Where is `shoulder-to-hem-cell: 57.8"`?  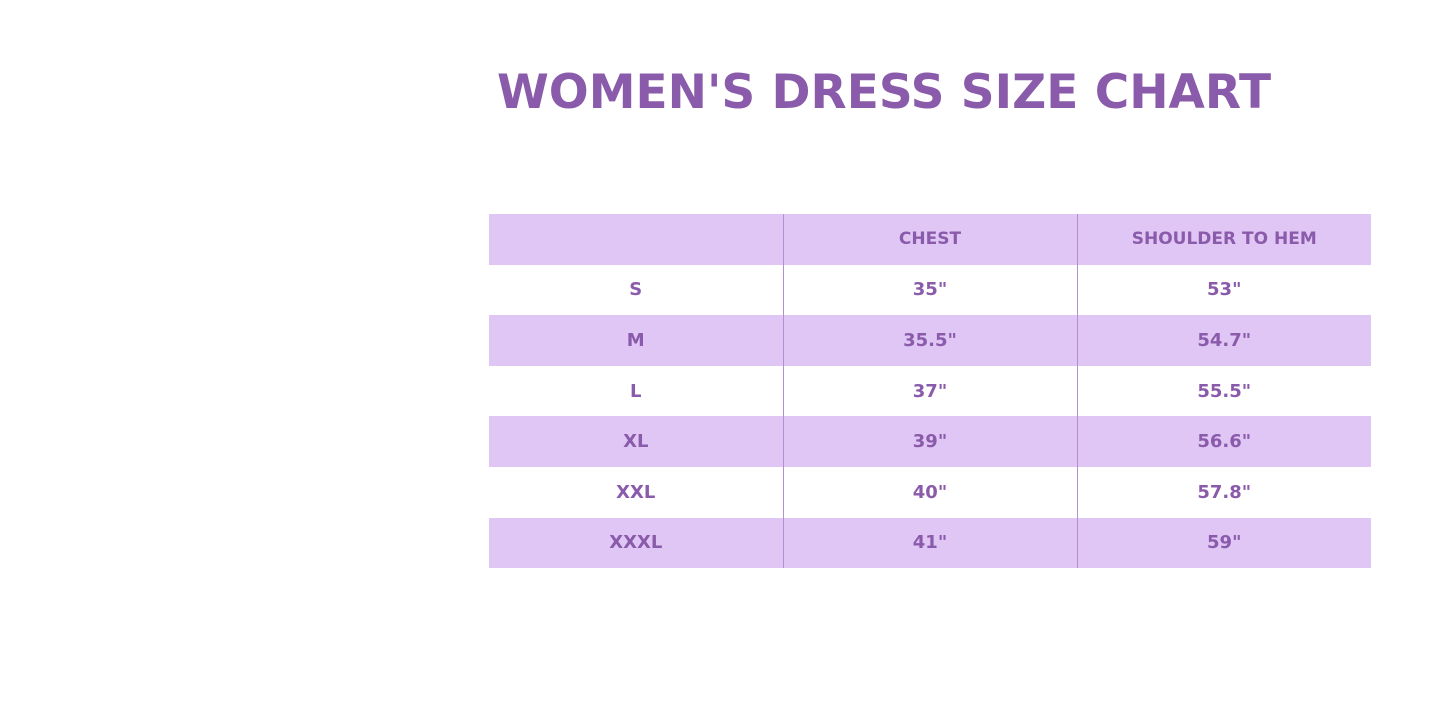
shoulder-to-hem-cell: 57.8" is located at coordinates (1223, 492).